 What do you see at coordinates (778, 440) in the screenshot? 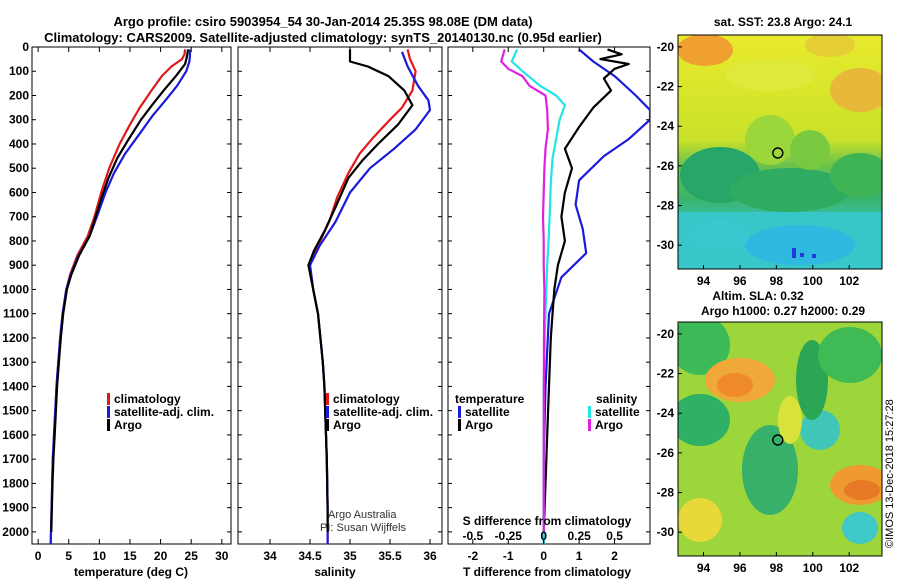
I see `sla-argo-location-marker` at bounding box center [778, 440].